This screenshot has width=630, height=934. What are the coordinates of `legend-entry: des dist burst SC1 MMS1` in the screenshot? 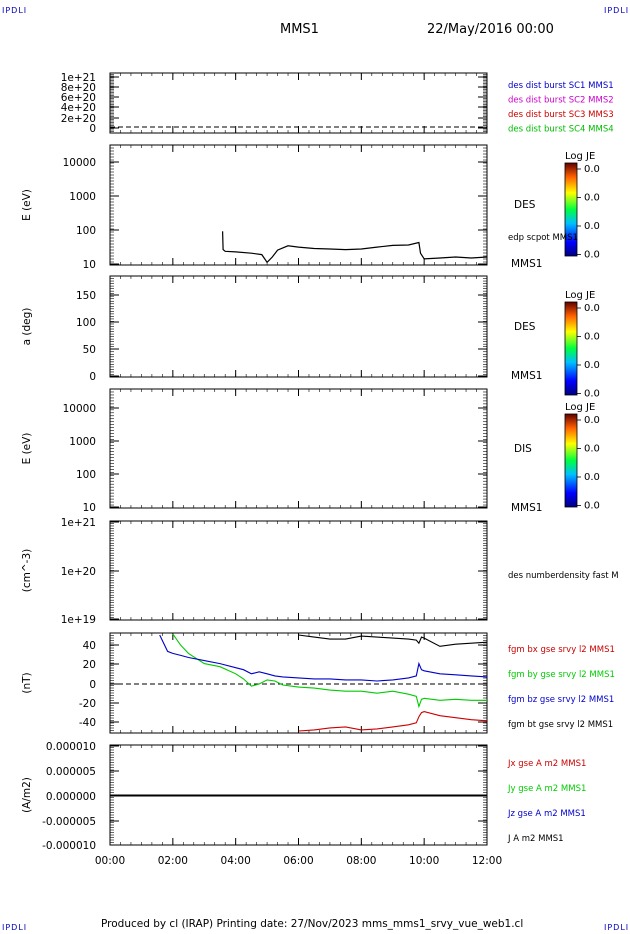 It's located at (561, 86).